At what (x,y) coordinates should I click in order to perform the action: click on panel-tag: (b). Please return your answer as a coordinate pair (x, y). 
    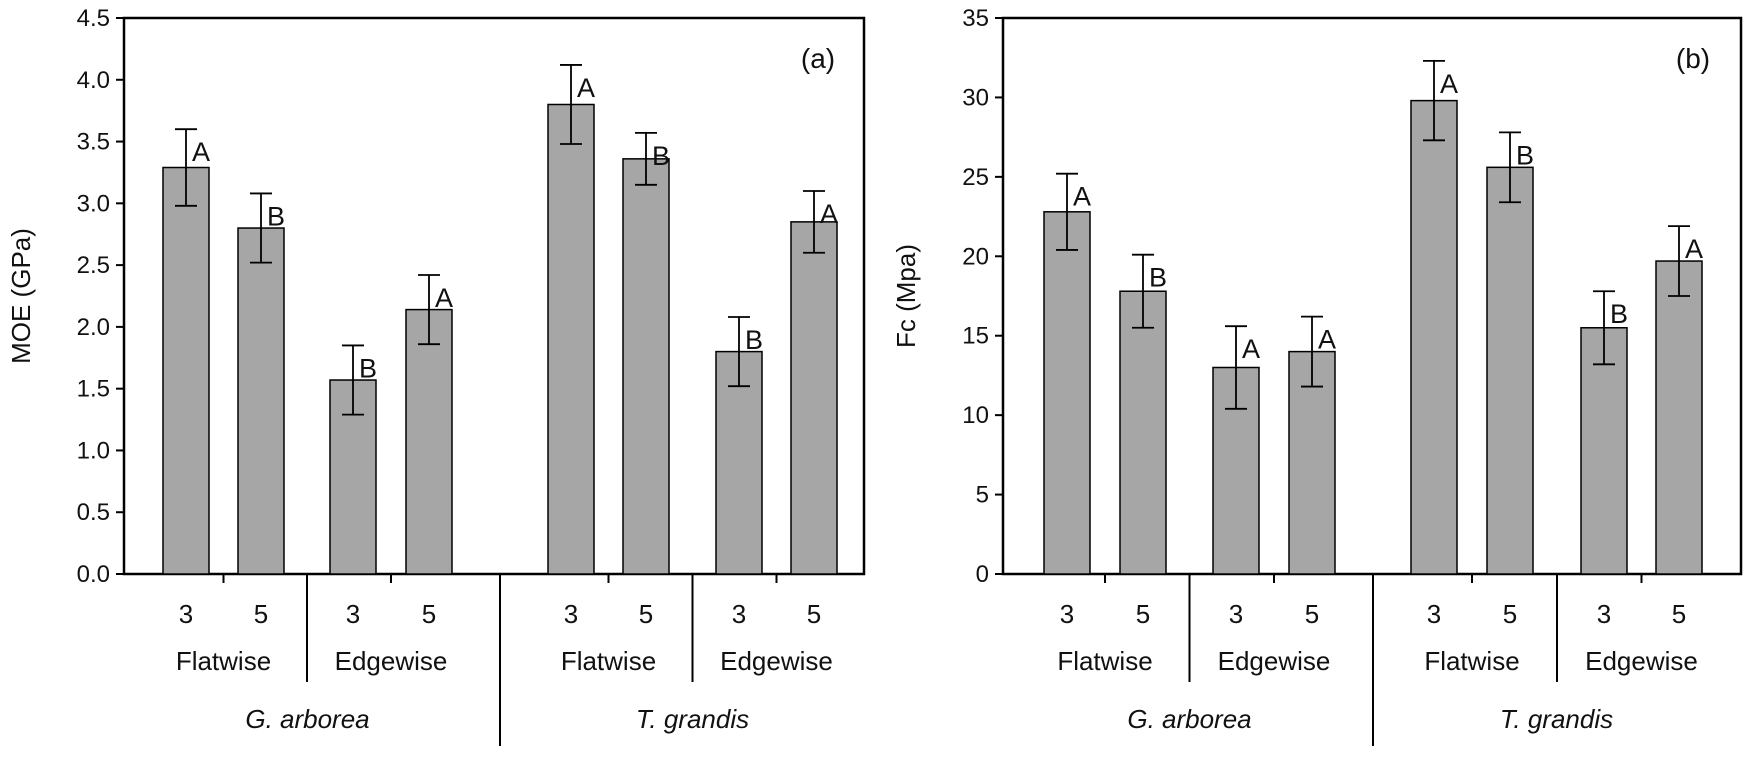
    Looking at the image, I should click on (1693, 58).